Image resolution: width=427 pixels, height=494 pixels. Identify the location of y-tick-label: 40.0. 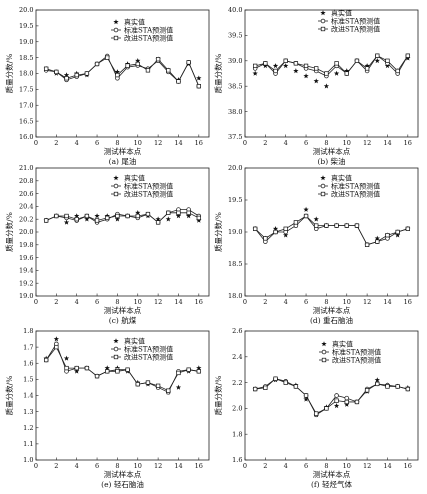
(235, 10).